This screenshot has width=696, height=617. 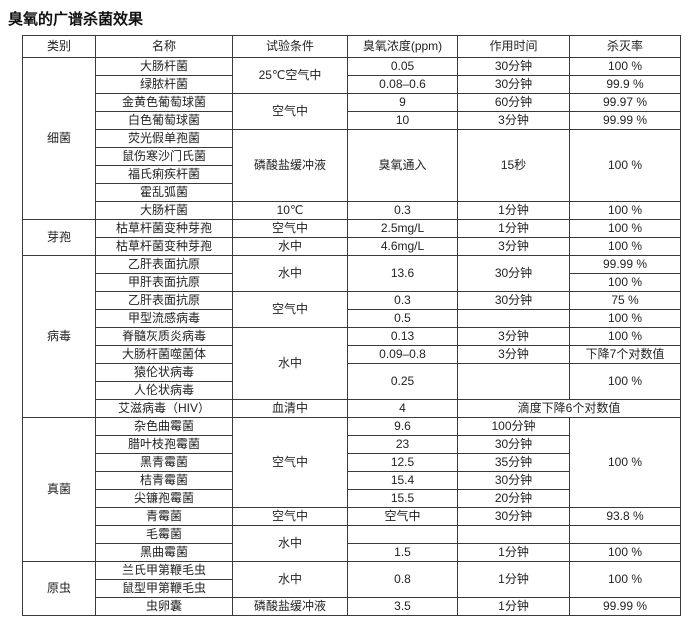 I want to click on cell: 9, so click(x=402, y=102).